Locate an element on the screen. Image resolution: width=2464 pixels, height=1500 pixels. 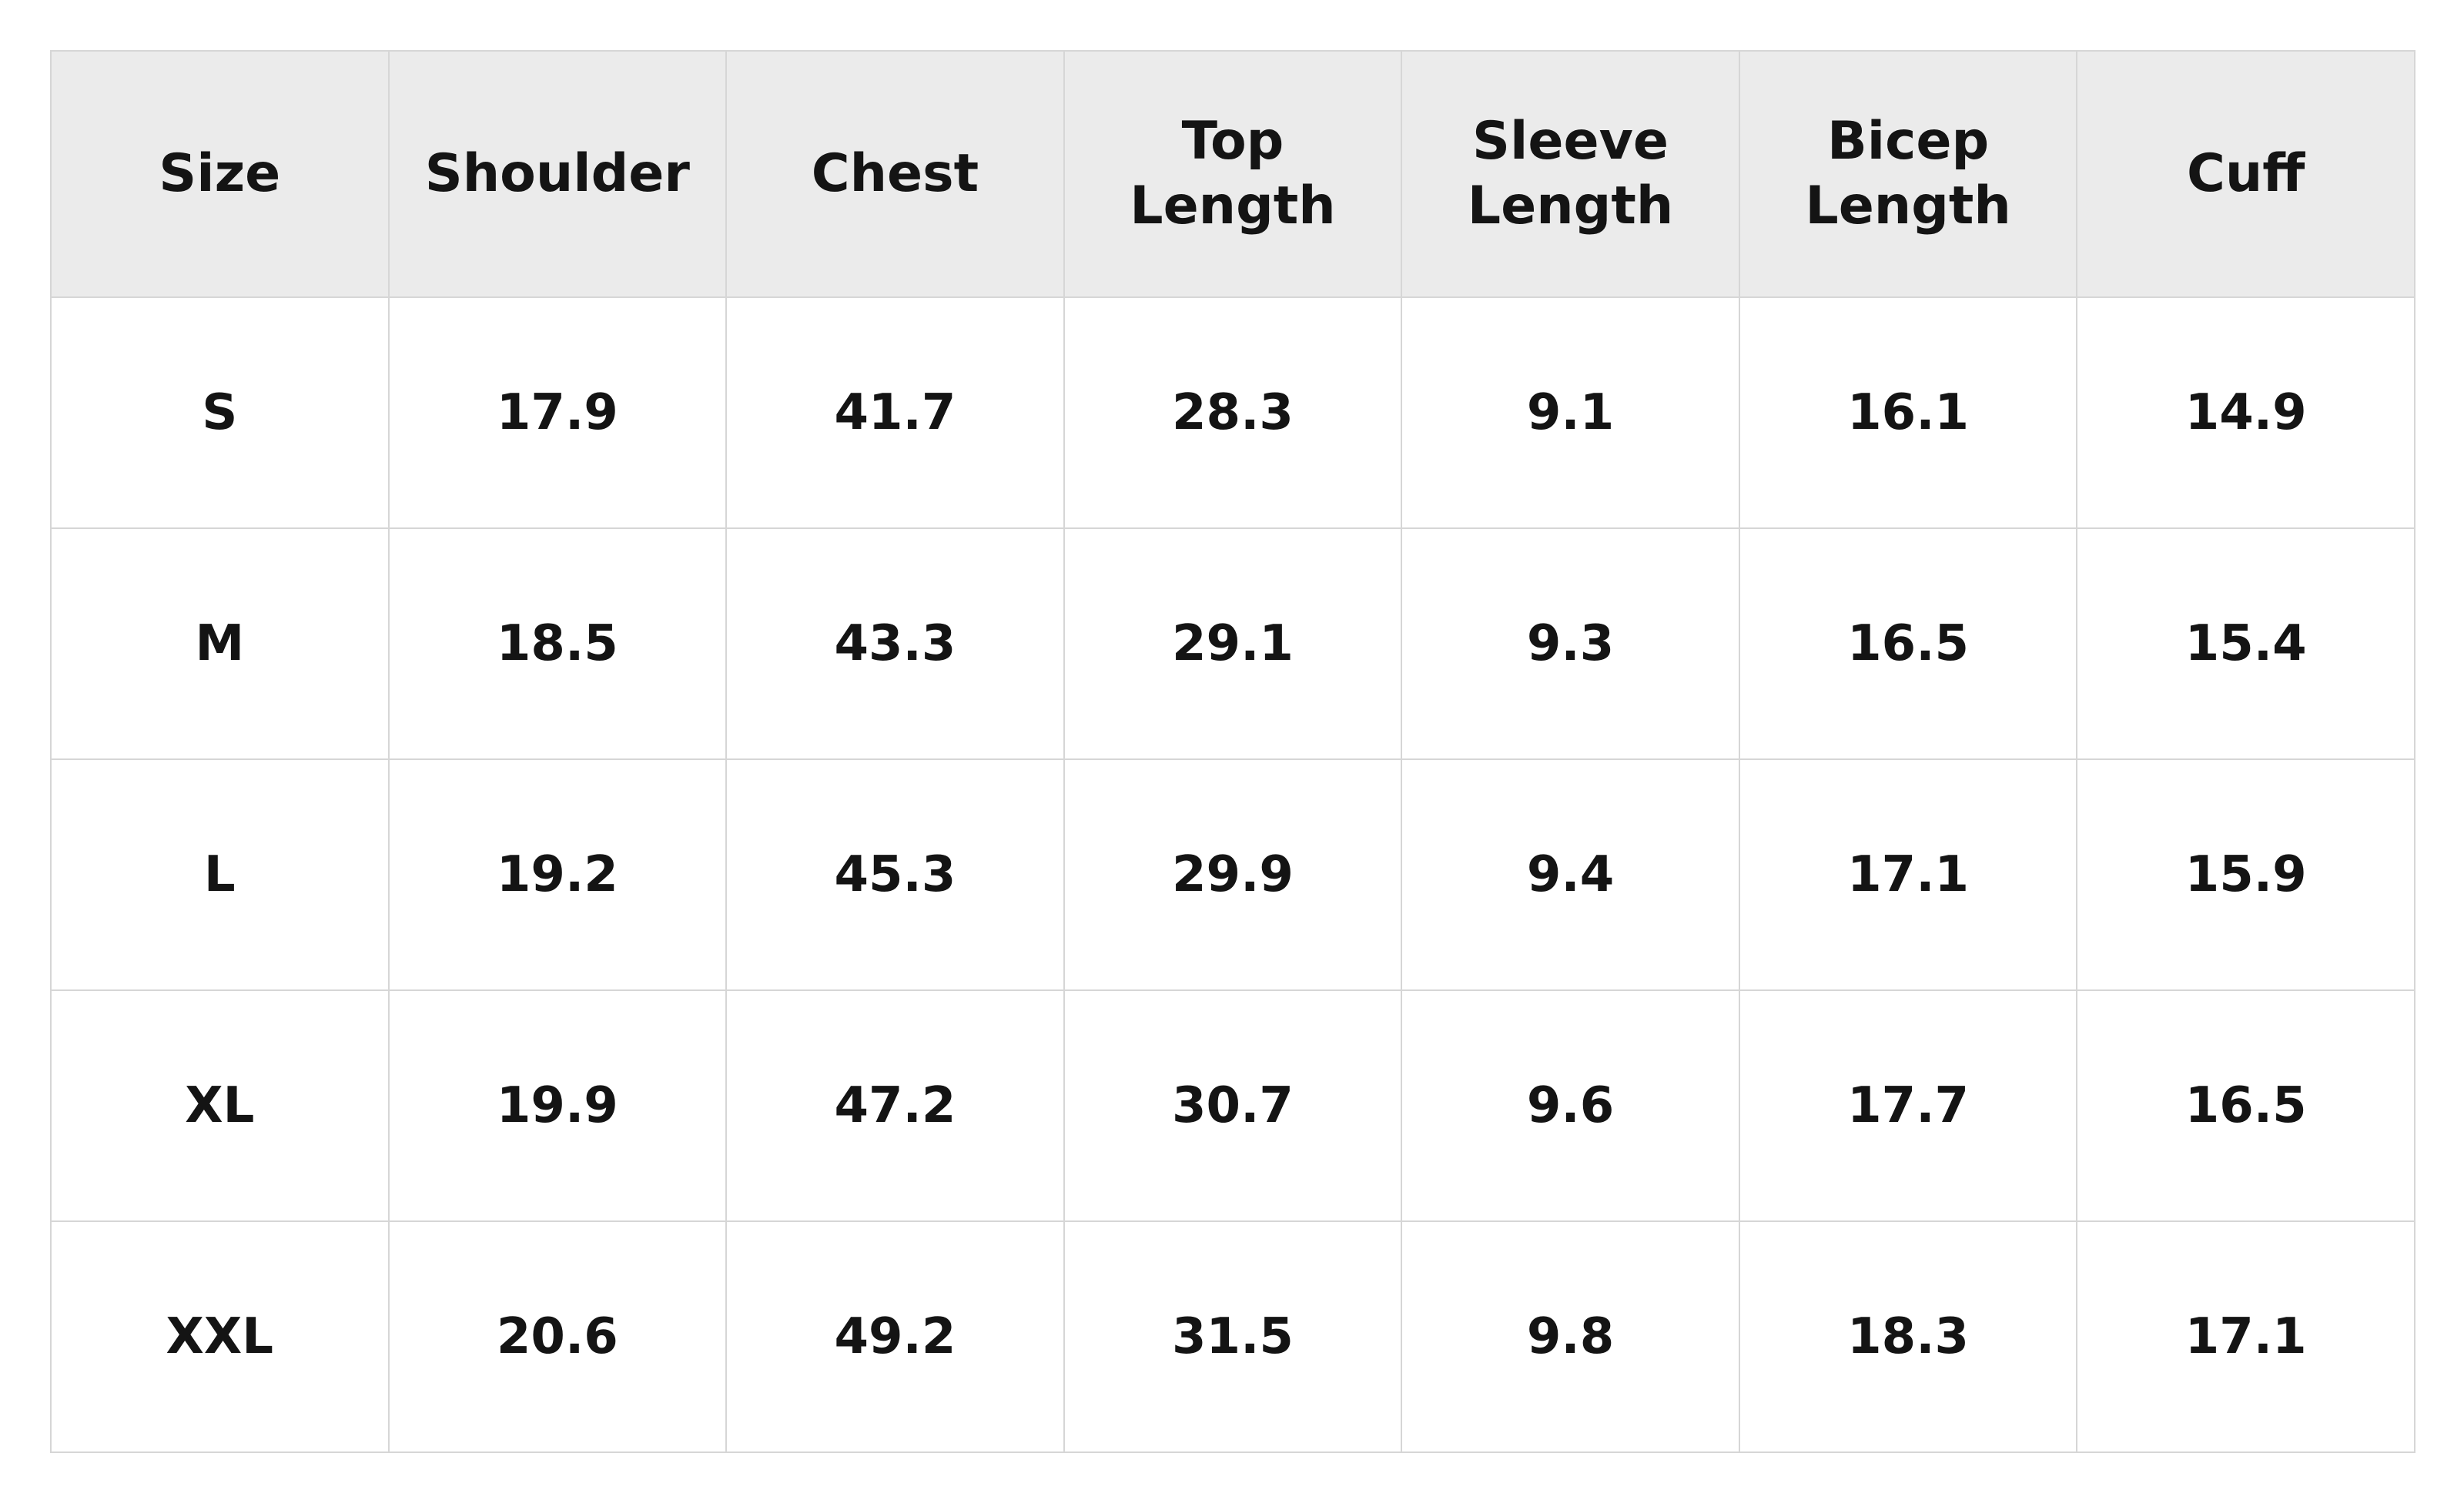
measurement-cell: 31.5 is located at coordinates (1233, 1336).